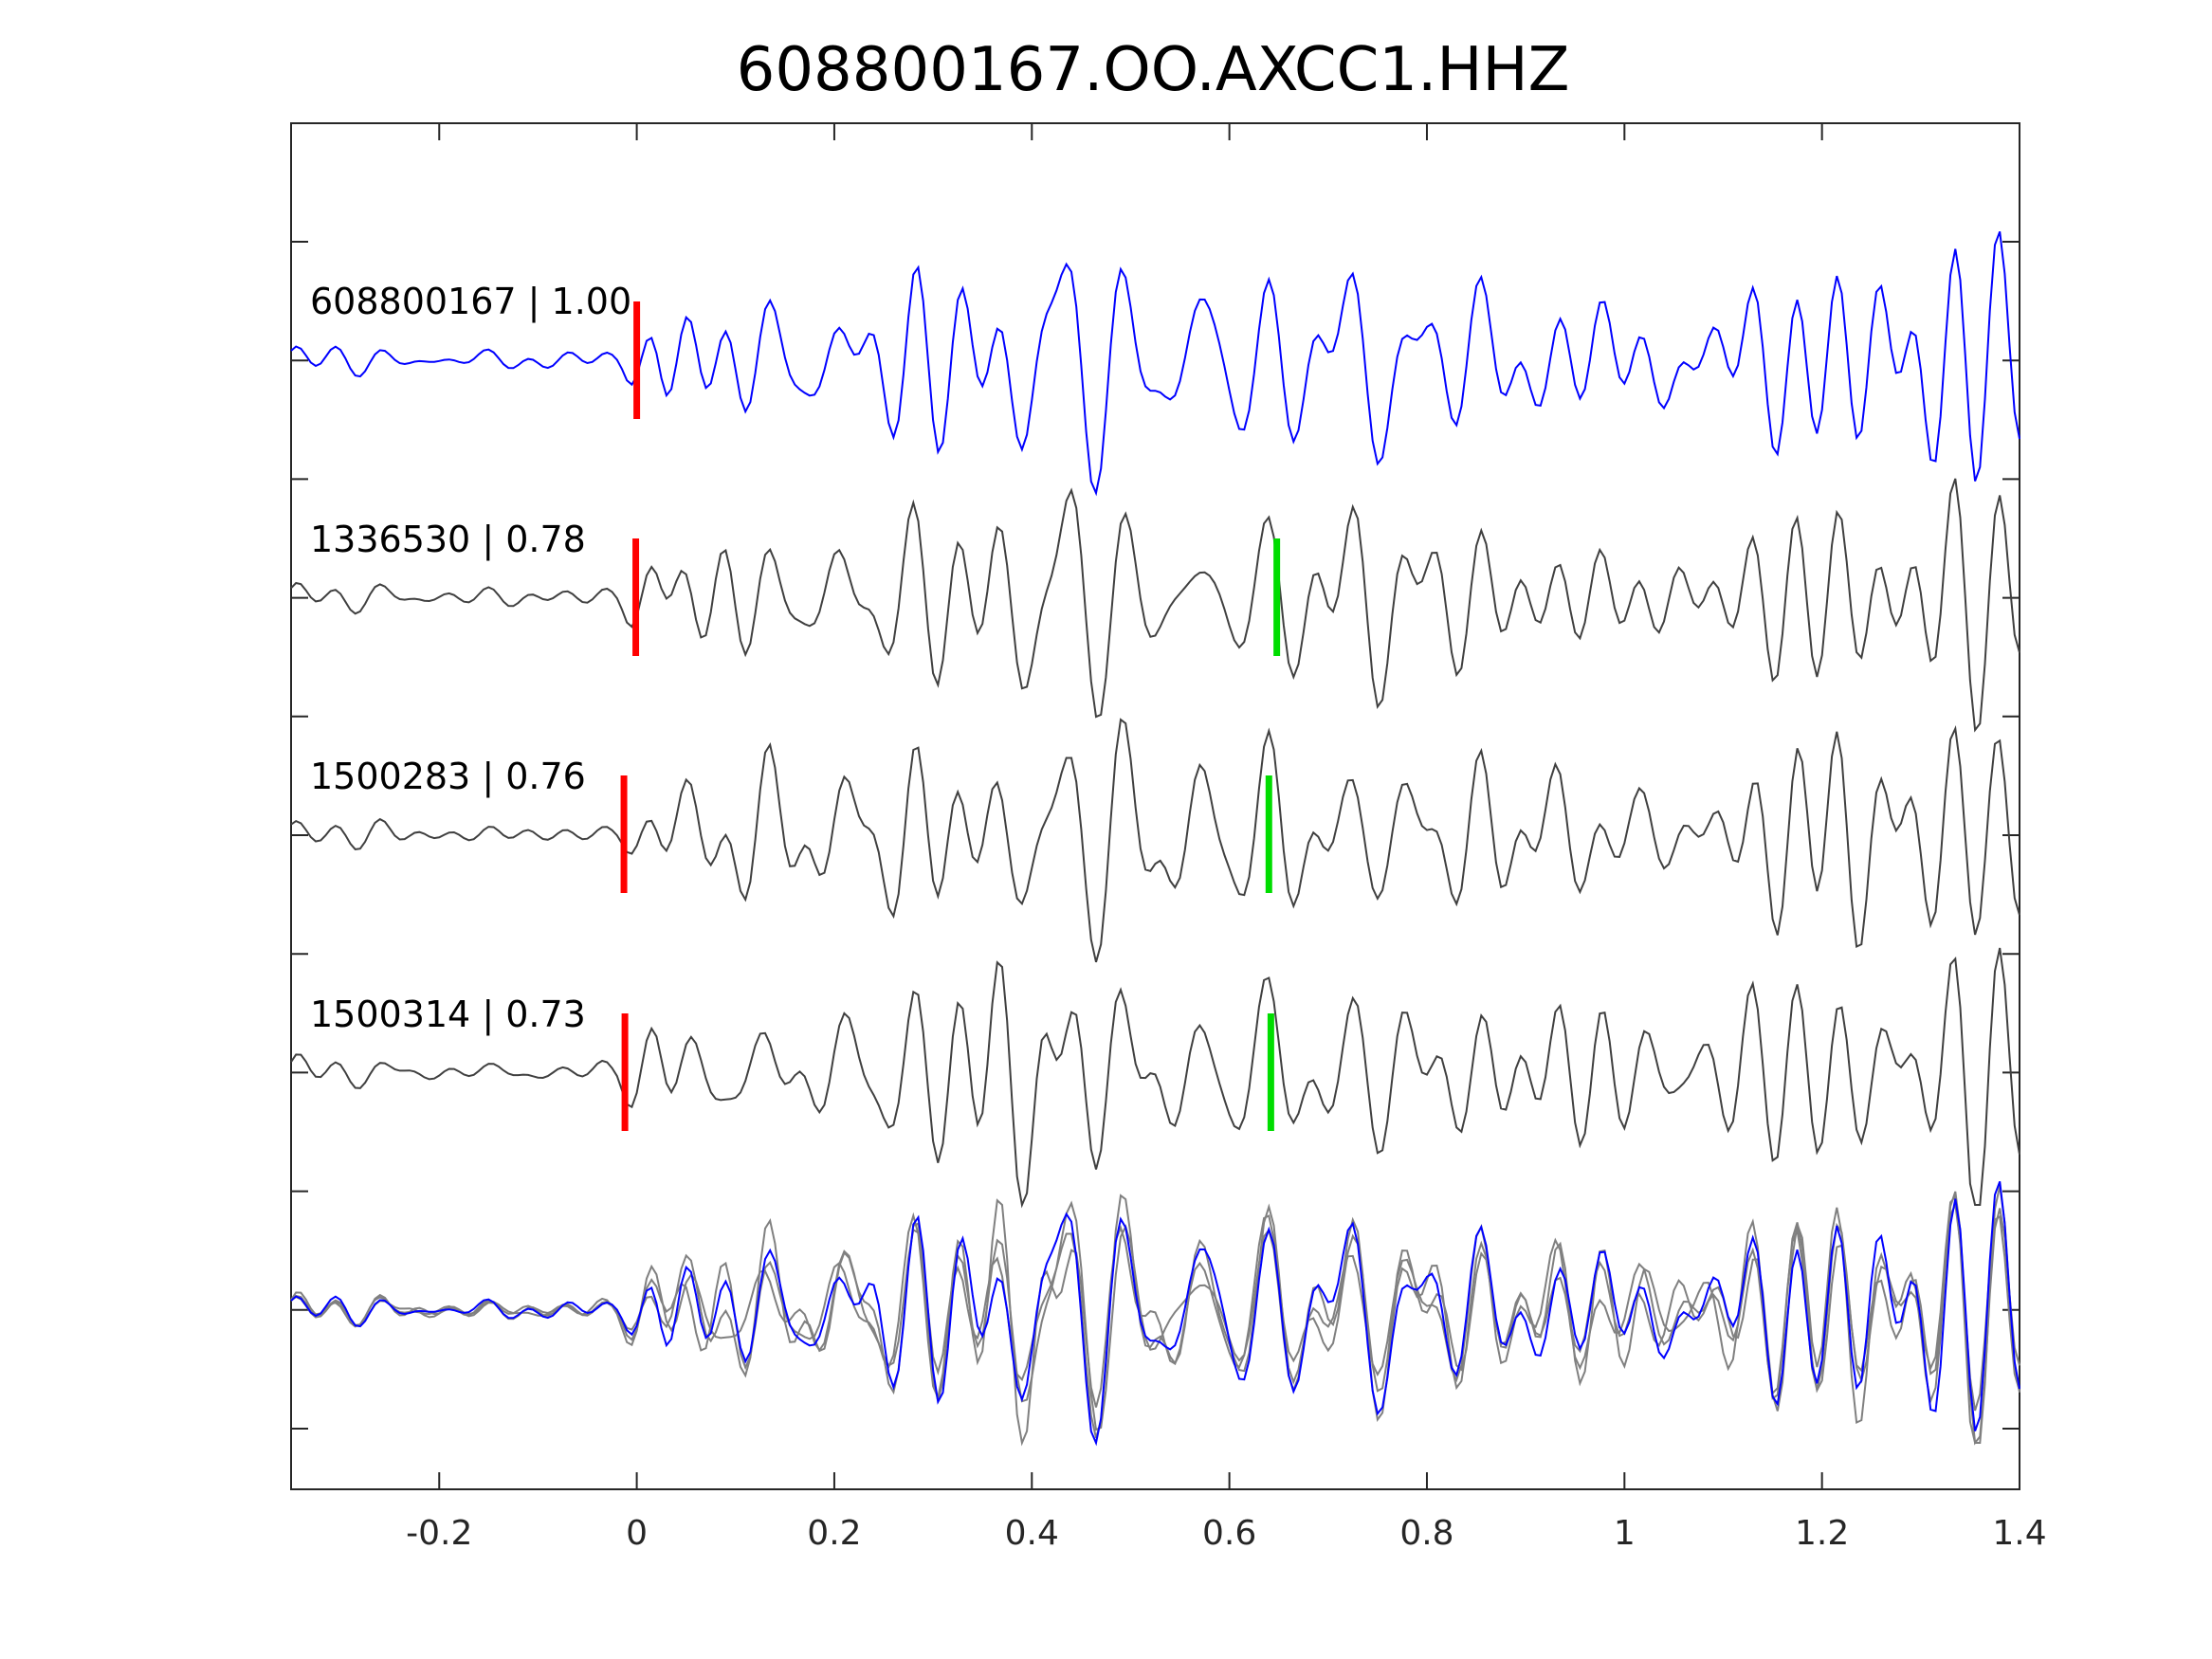 The width and height of the screenshot is (2212, 1659). I want to click on x-tick-label: 1, so click(1625, 1533).